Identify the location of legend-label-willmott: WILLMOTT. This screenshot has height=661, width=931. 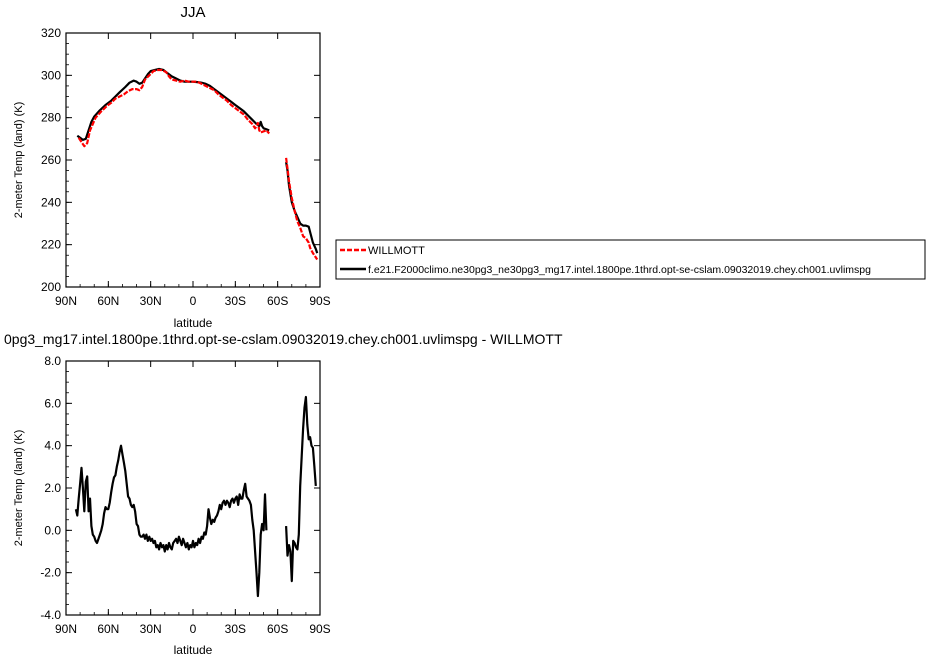
(396, 251).